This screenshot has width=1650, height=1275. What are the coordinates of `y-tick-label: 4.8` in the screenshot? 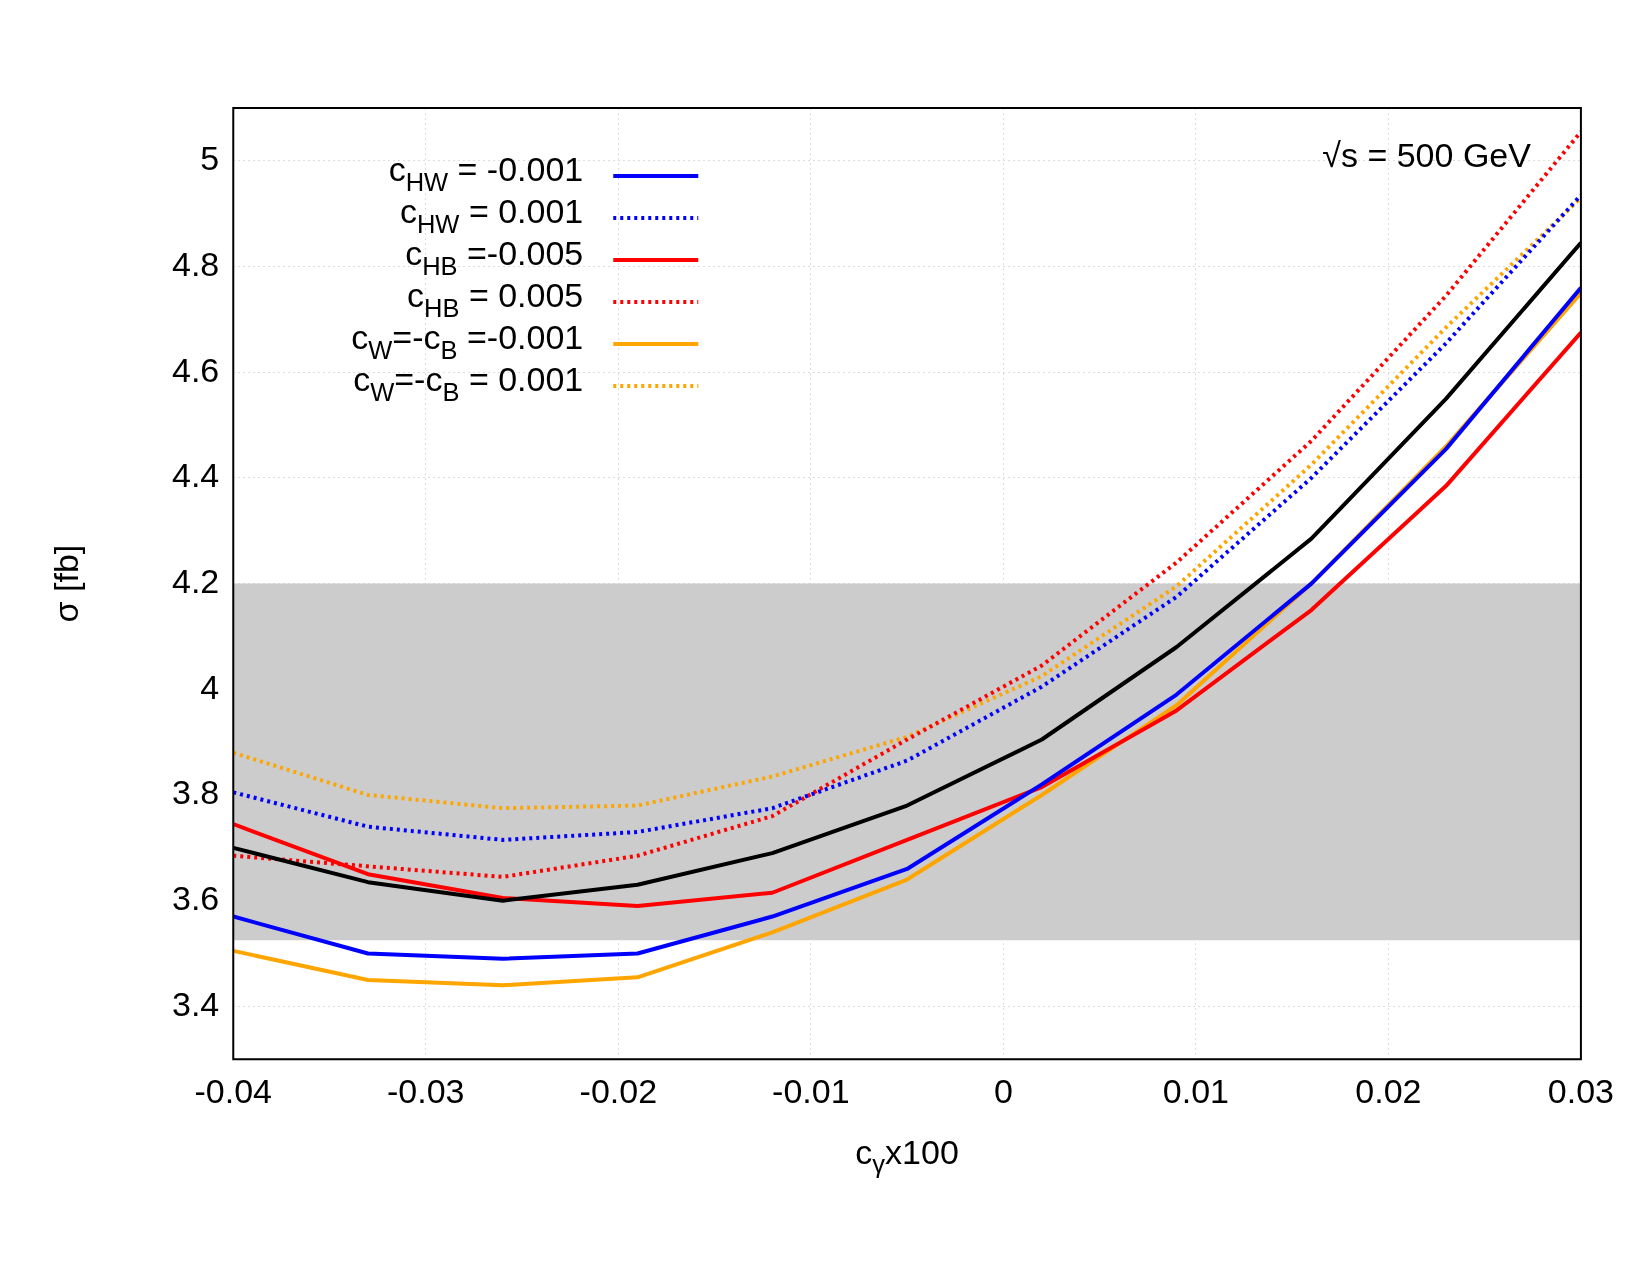 It's located at (196, 263).